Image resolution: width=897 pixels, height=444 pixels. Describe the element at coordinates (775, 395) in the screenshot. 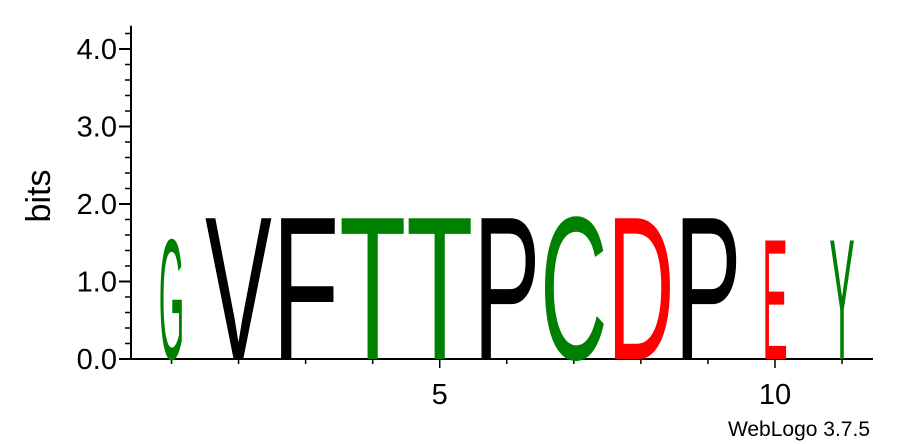

I see `x-tick-label: 10` at that location.